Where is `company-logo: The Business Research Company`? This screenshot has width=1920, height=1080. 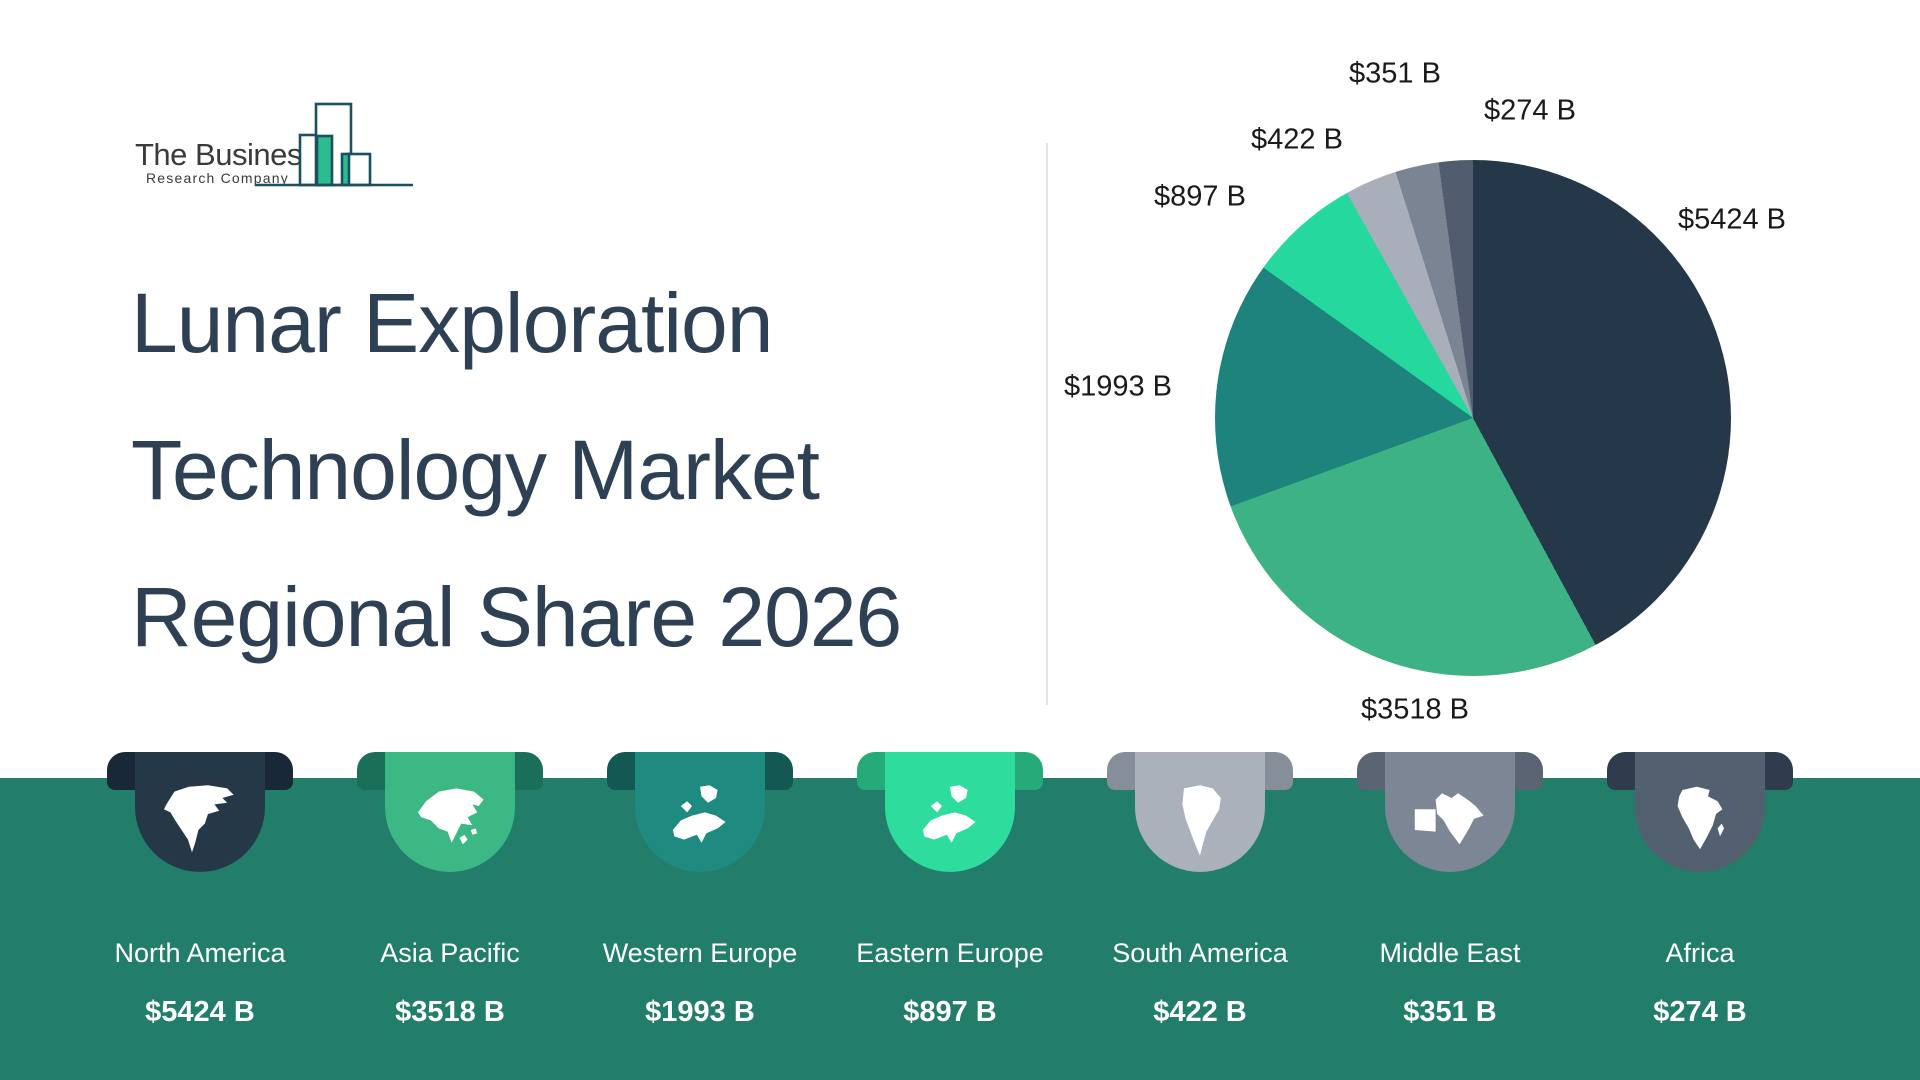 company-logo: The Business Research Company is located at coordinates (285, 150).